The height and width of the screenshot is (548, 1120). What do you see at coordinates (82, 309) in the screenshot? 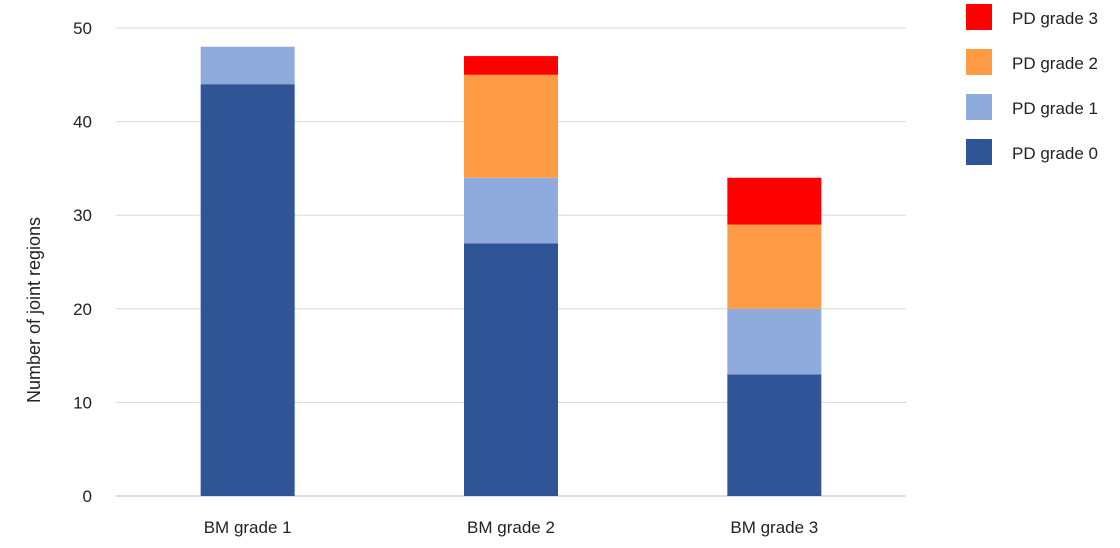
I see `y-tick-label: 20` at bounding box center [82, 309].